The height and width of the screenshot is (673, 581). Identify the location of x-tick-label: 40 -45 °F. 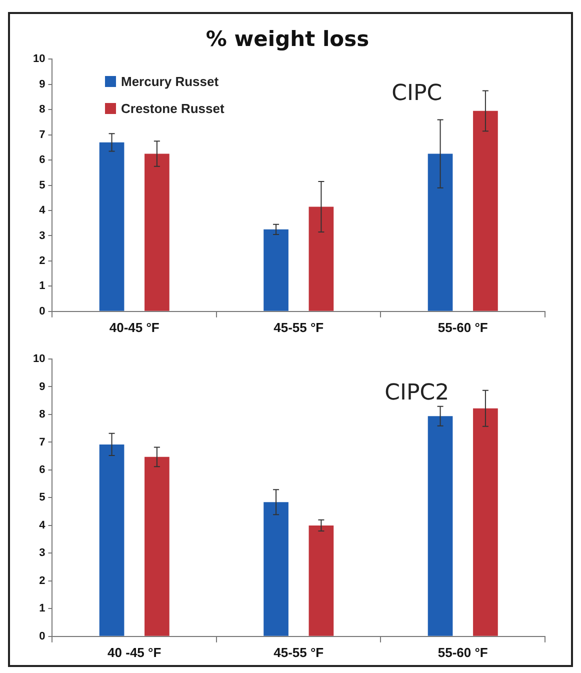
(135, 652).